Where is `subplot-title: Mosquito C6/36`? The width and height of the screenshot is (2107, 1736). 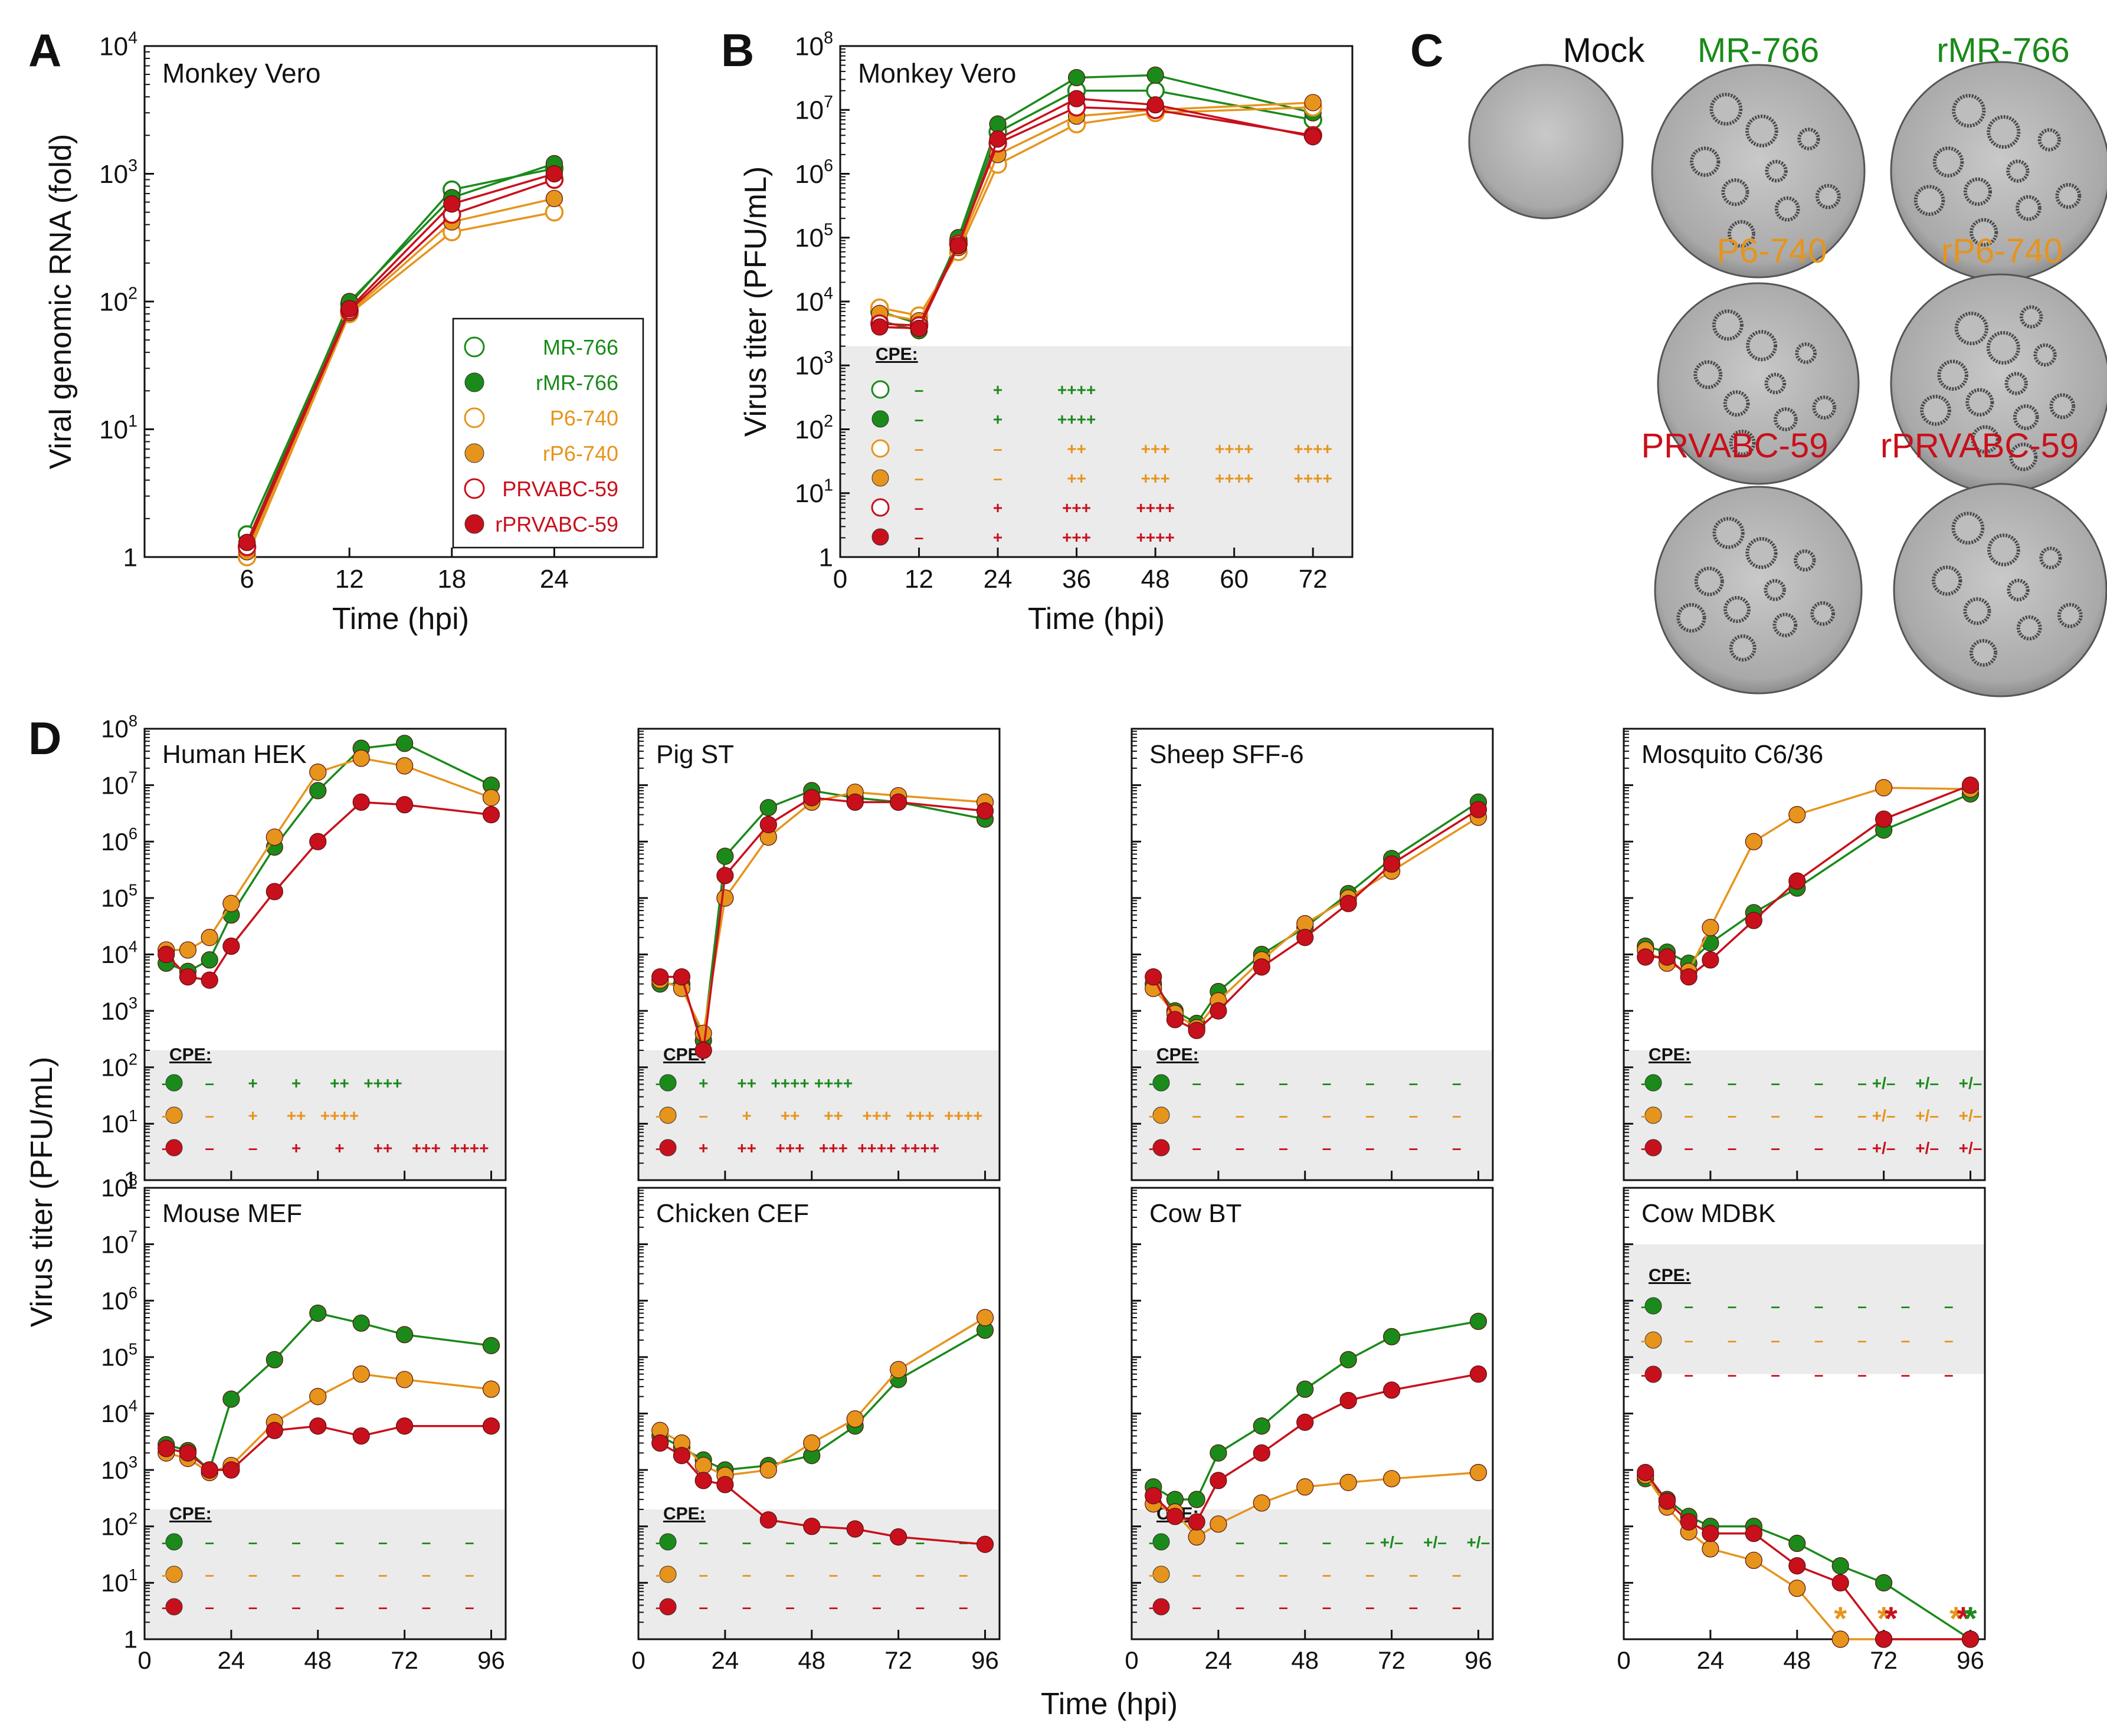
subplot-title: Mosquito C6/36 is located at coordinates (1732, 755).